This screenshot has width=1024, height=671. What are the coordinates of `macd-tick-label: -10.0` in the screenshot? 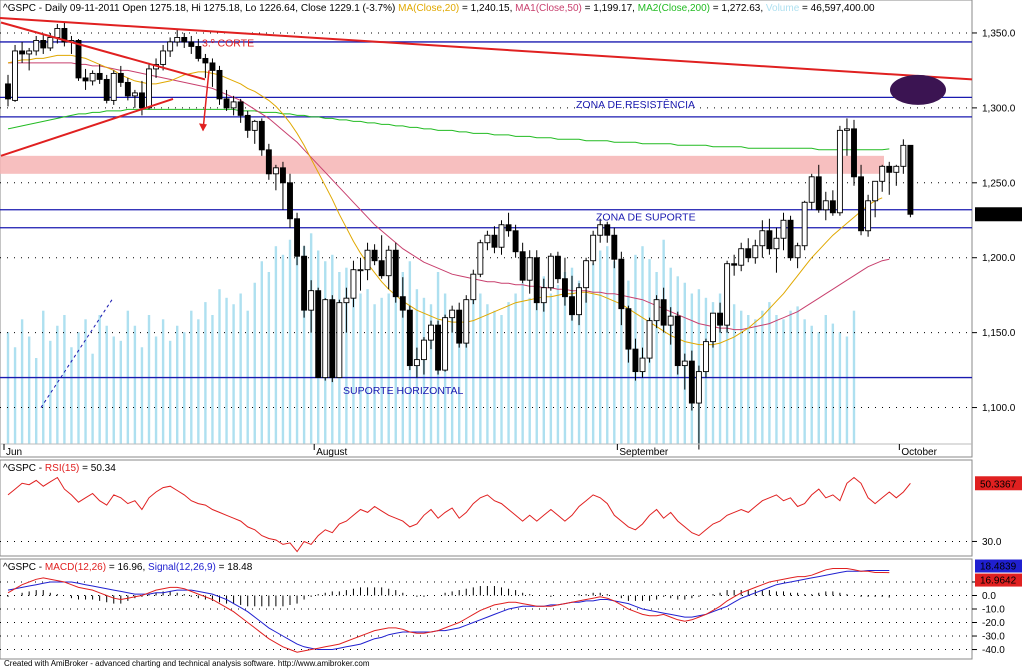 It's located at (993, 610).